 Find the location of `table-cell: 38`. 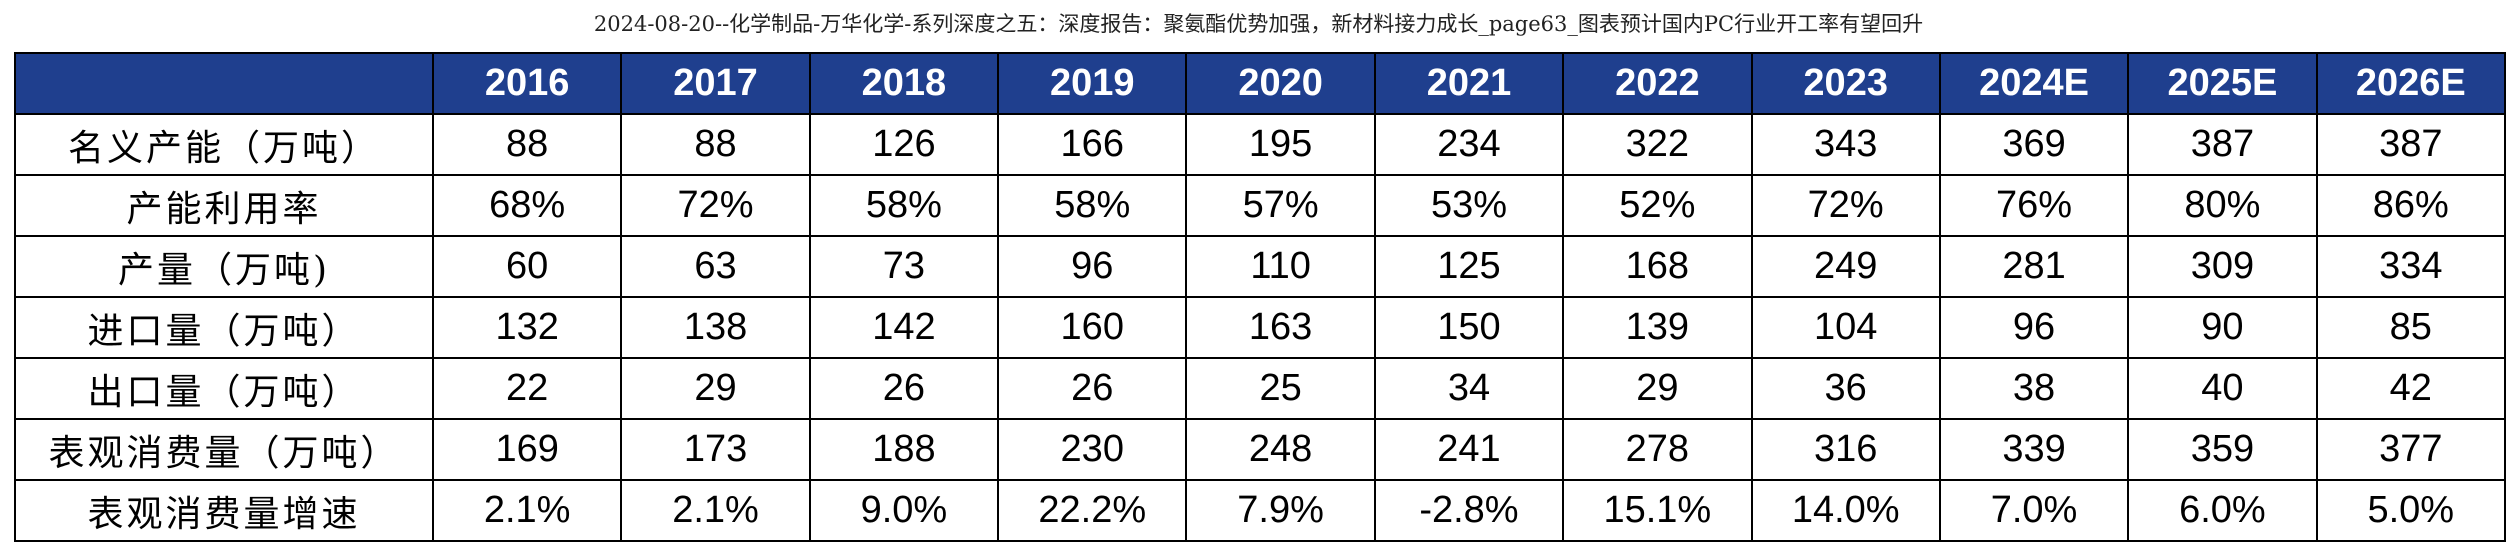

table-cell: 38 is located at coordinates (2034, 388).